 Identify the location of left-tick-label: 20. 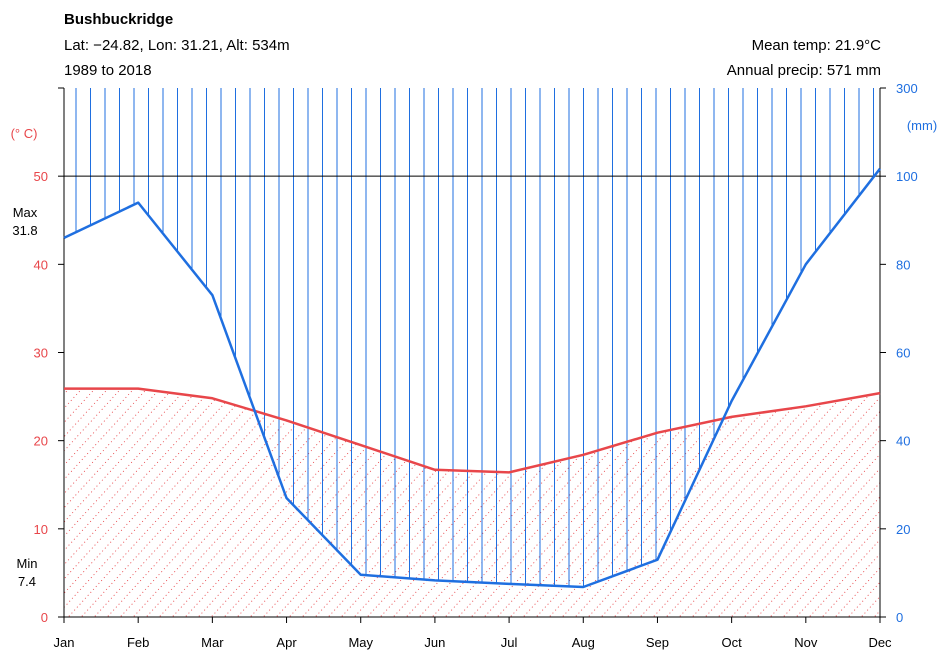
(41, 441).